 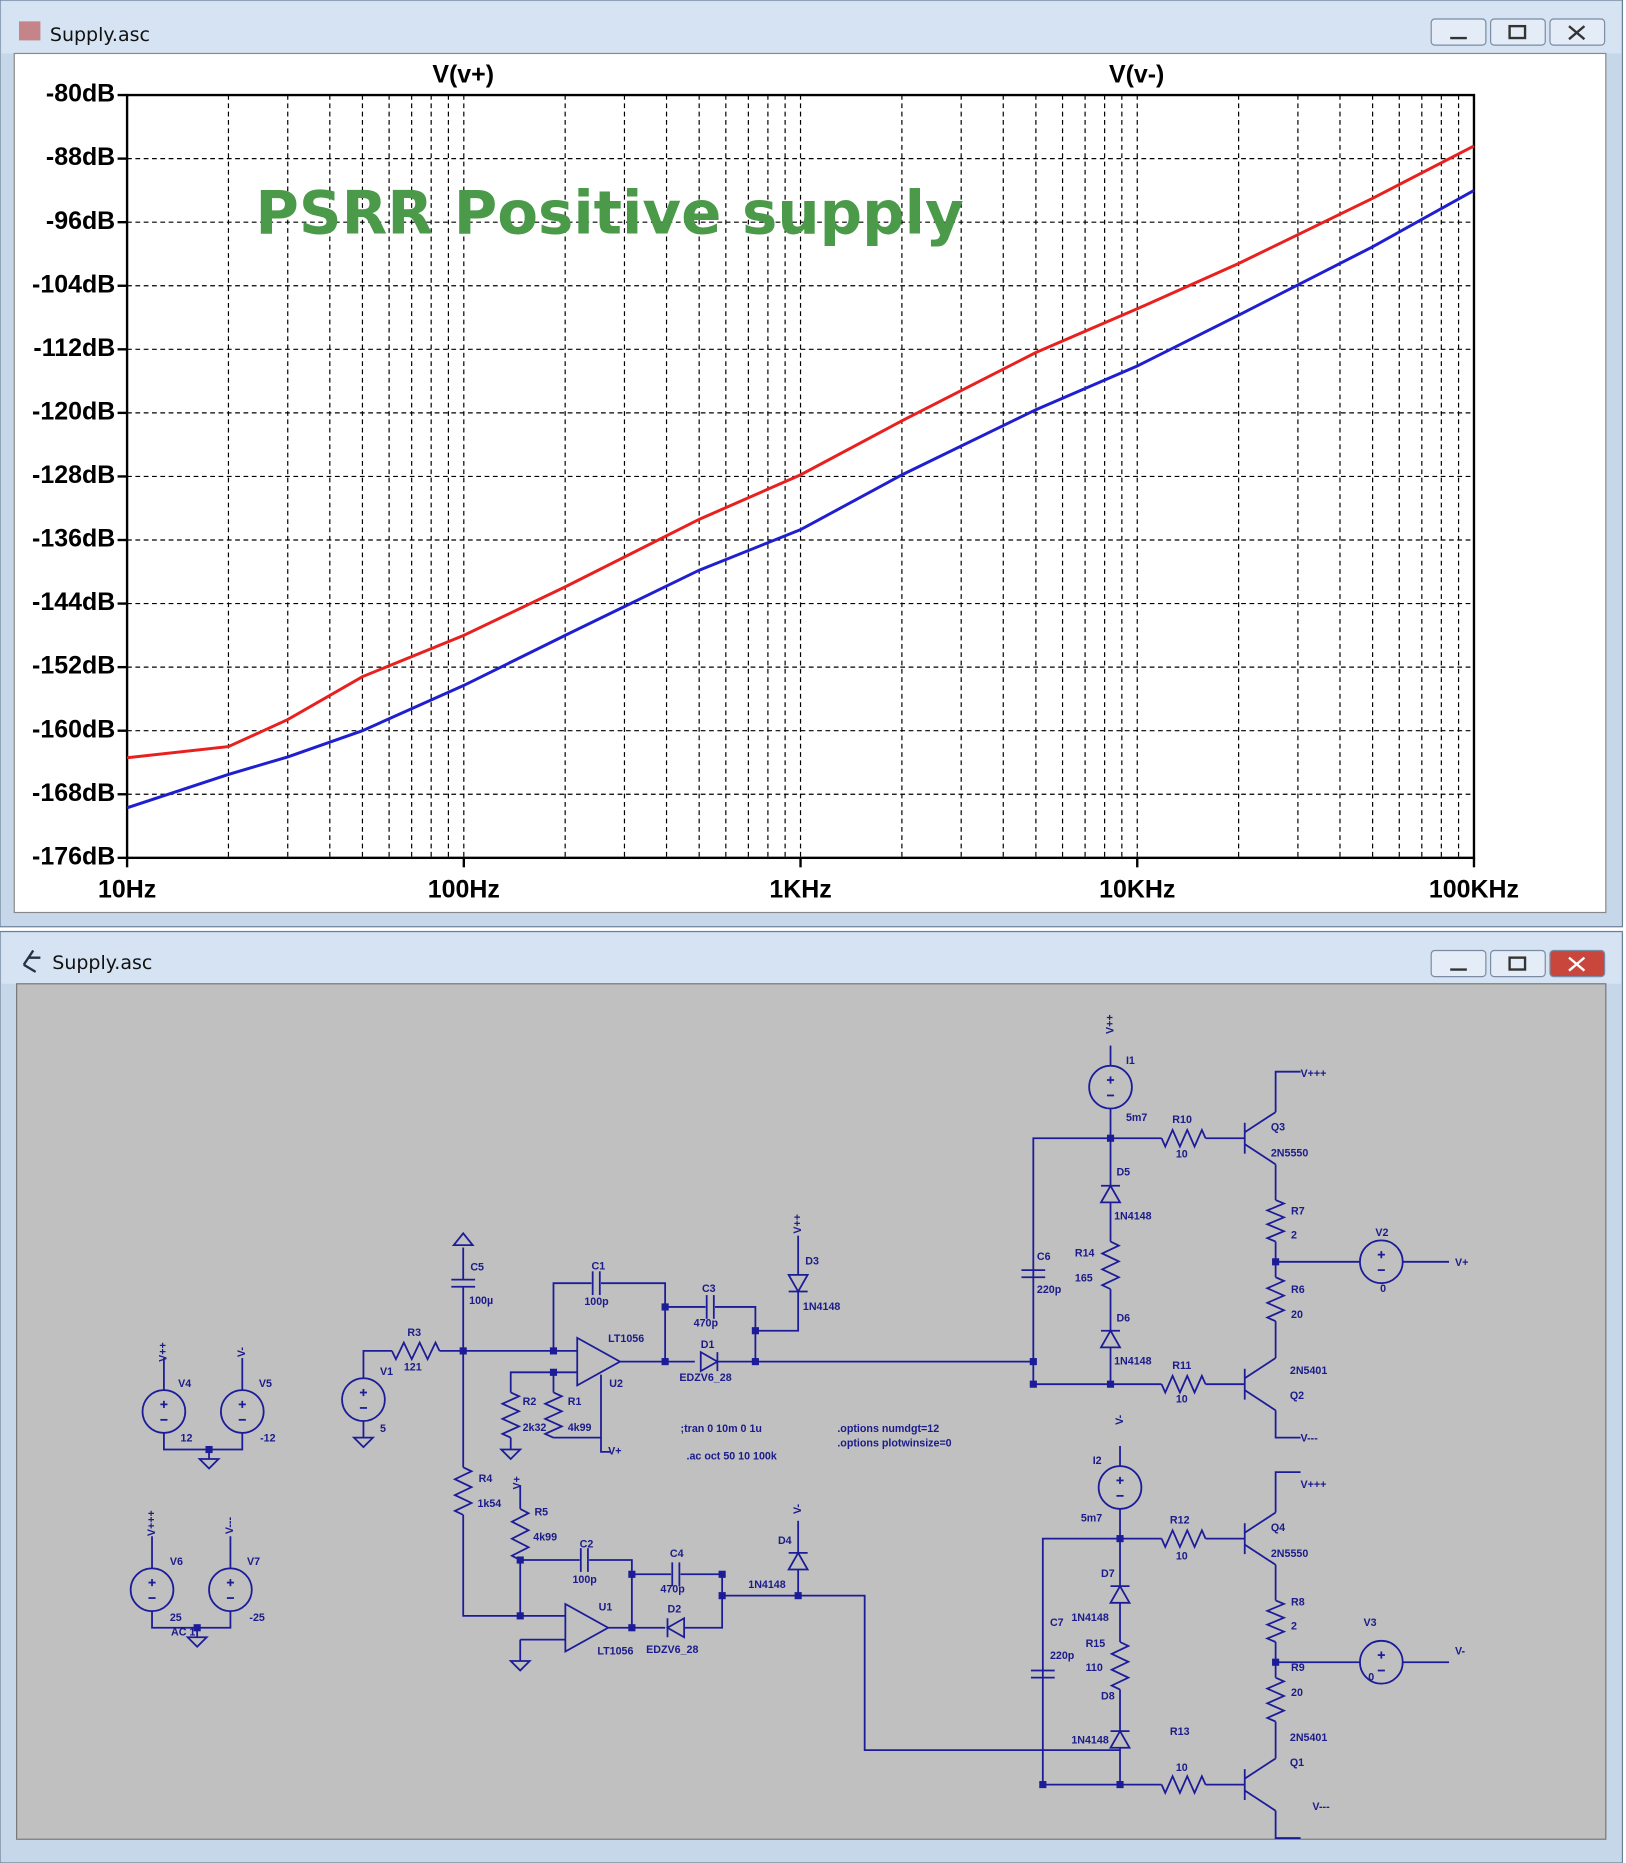 What do you see at coordinates (489, 1504) in the screenshot?
I see `schematic-label: 1k54` at bounding box center [489, 1504].